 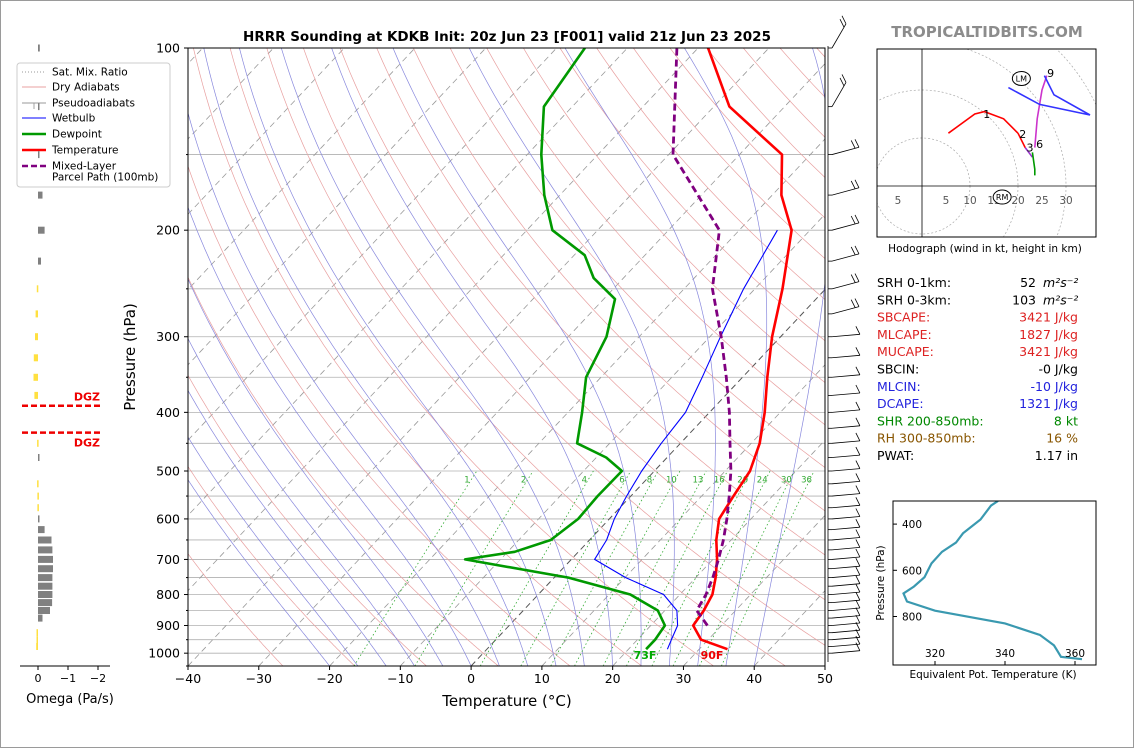 I want to click on y-tick-label: 500, so click(x=168, y=471).